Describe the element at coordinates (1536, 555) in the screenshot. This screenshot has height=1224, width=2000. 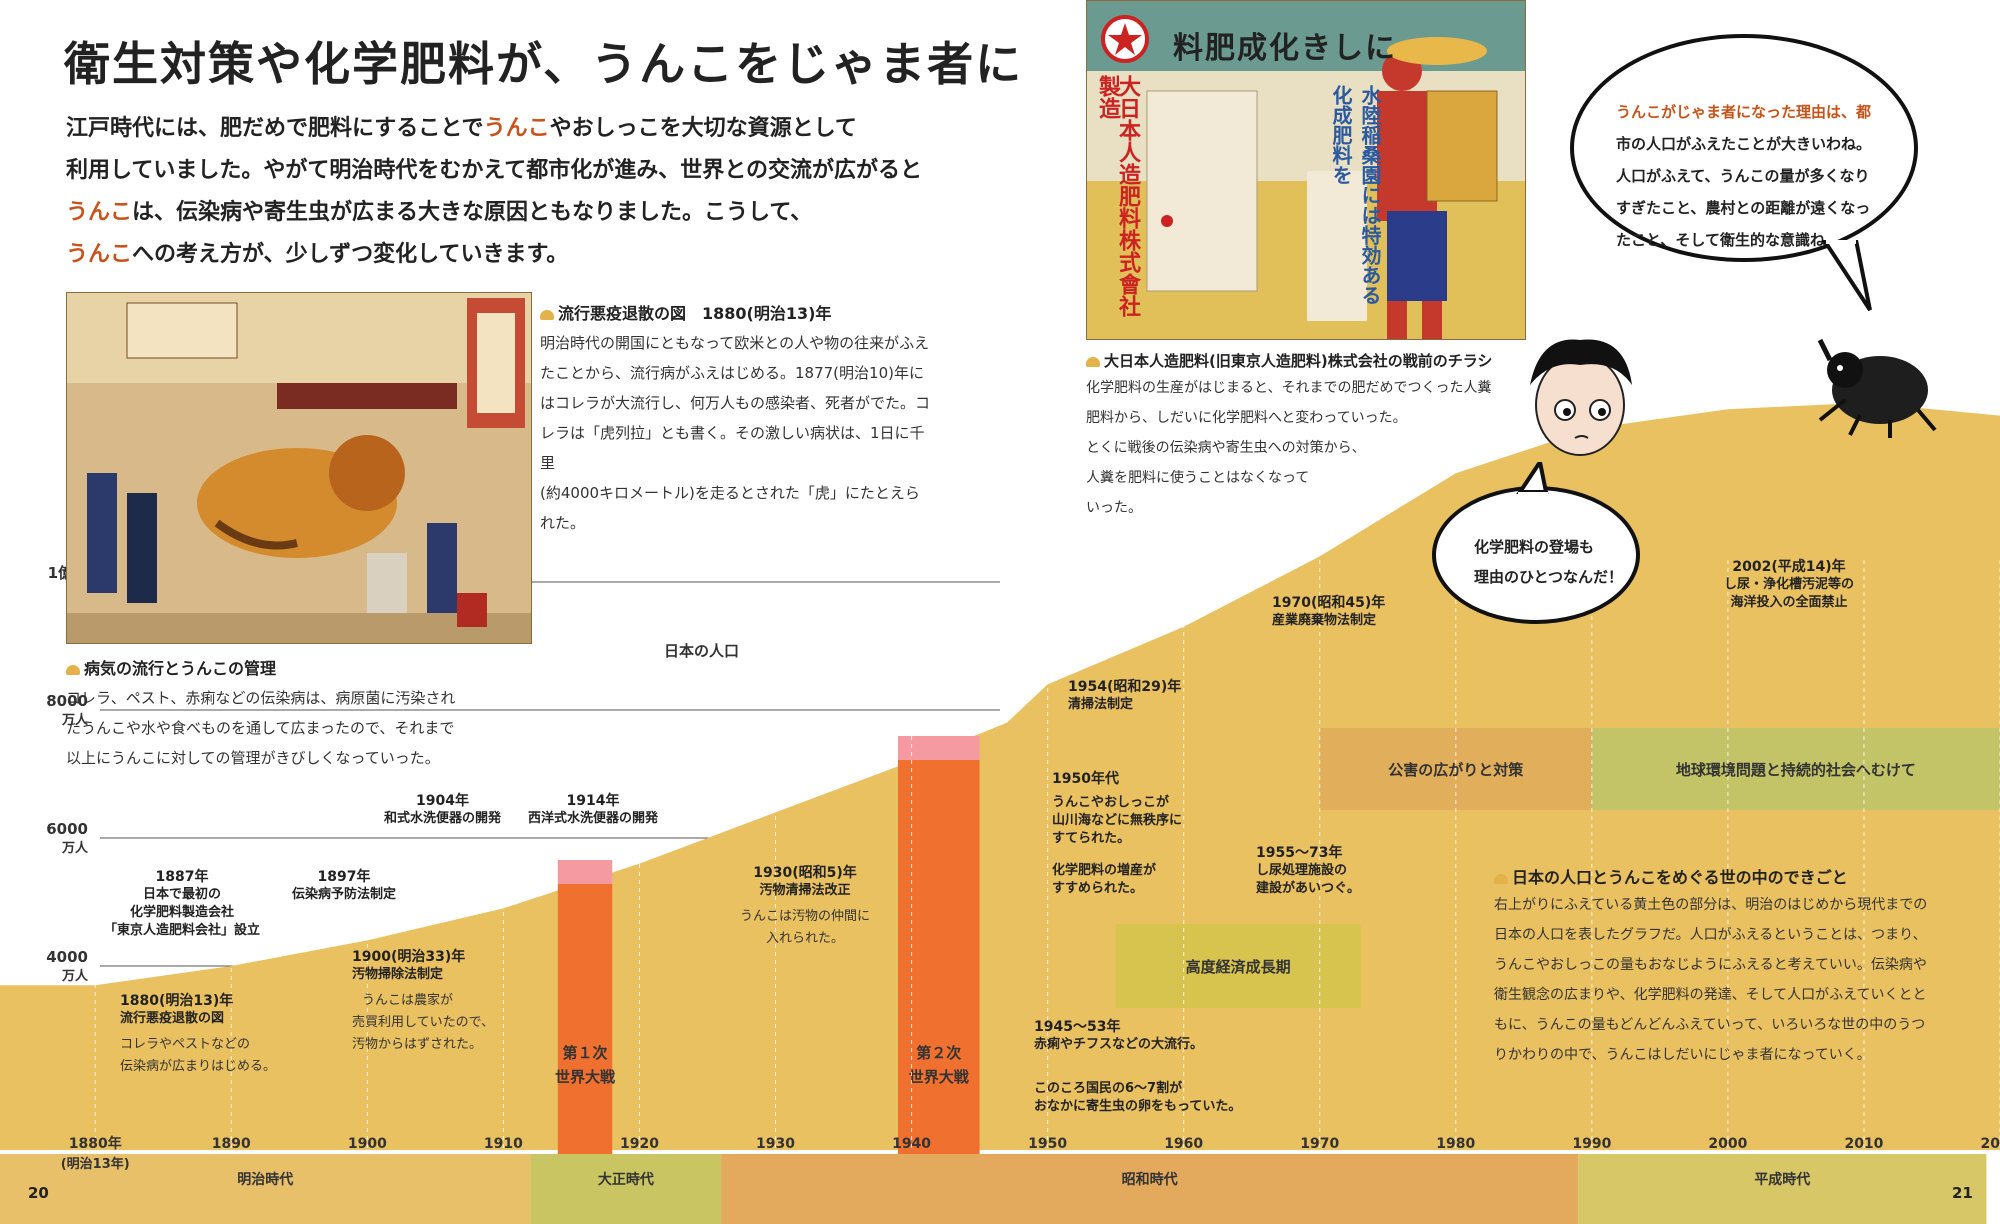
I see `speech-bubble-boy: 化学肥料の登場も 理由のひとつなんだ！` at that location.